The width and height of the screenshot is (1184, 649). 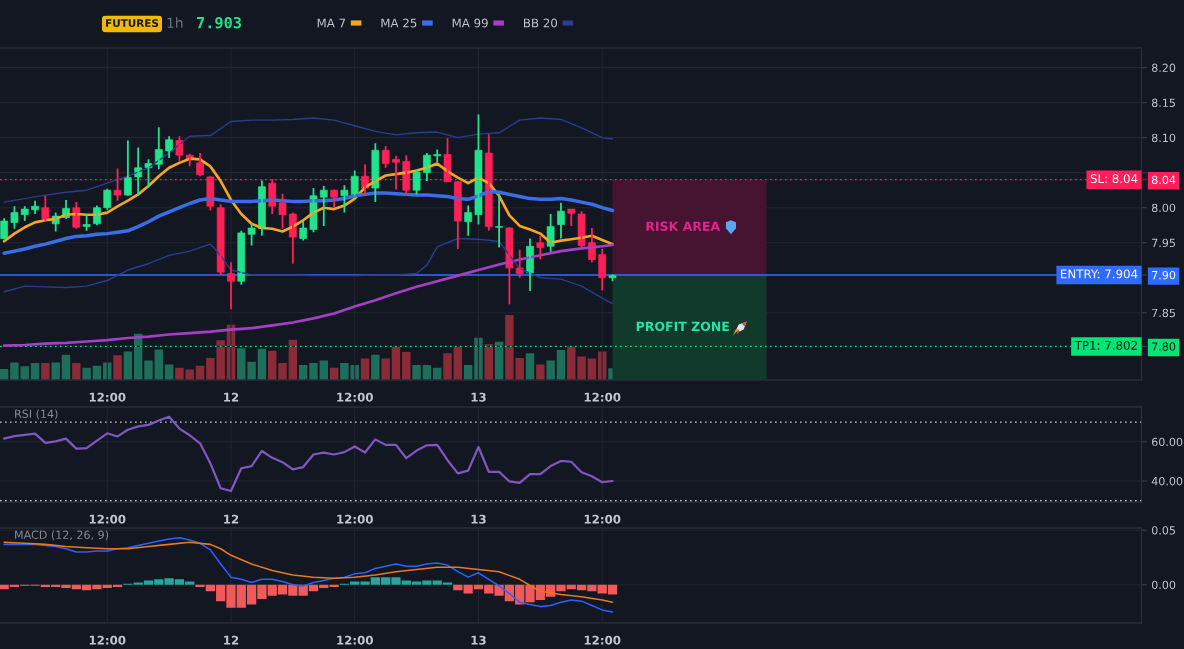 I want to click on text: 7.903, so click(x=219, y=22).